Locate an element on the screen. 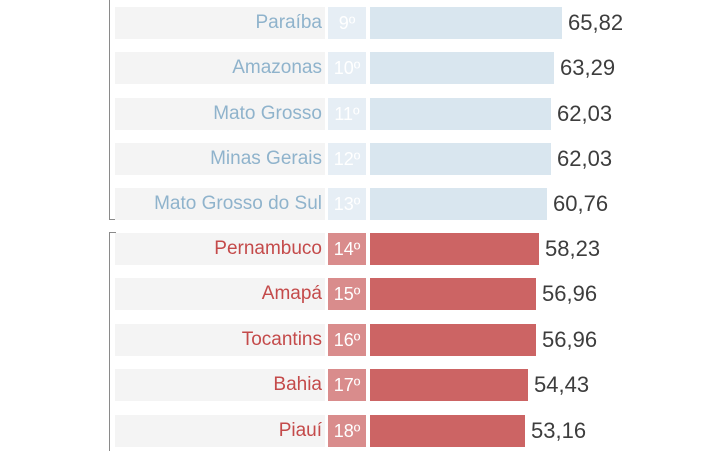 Image resolution: width=720 pixels, height=451 pixels. chart-row: Piauí 18º 53,16 is located at coordinates (360, 431).